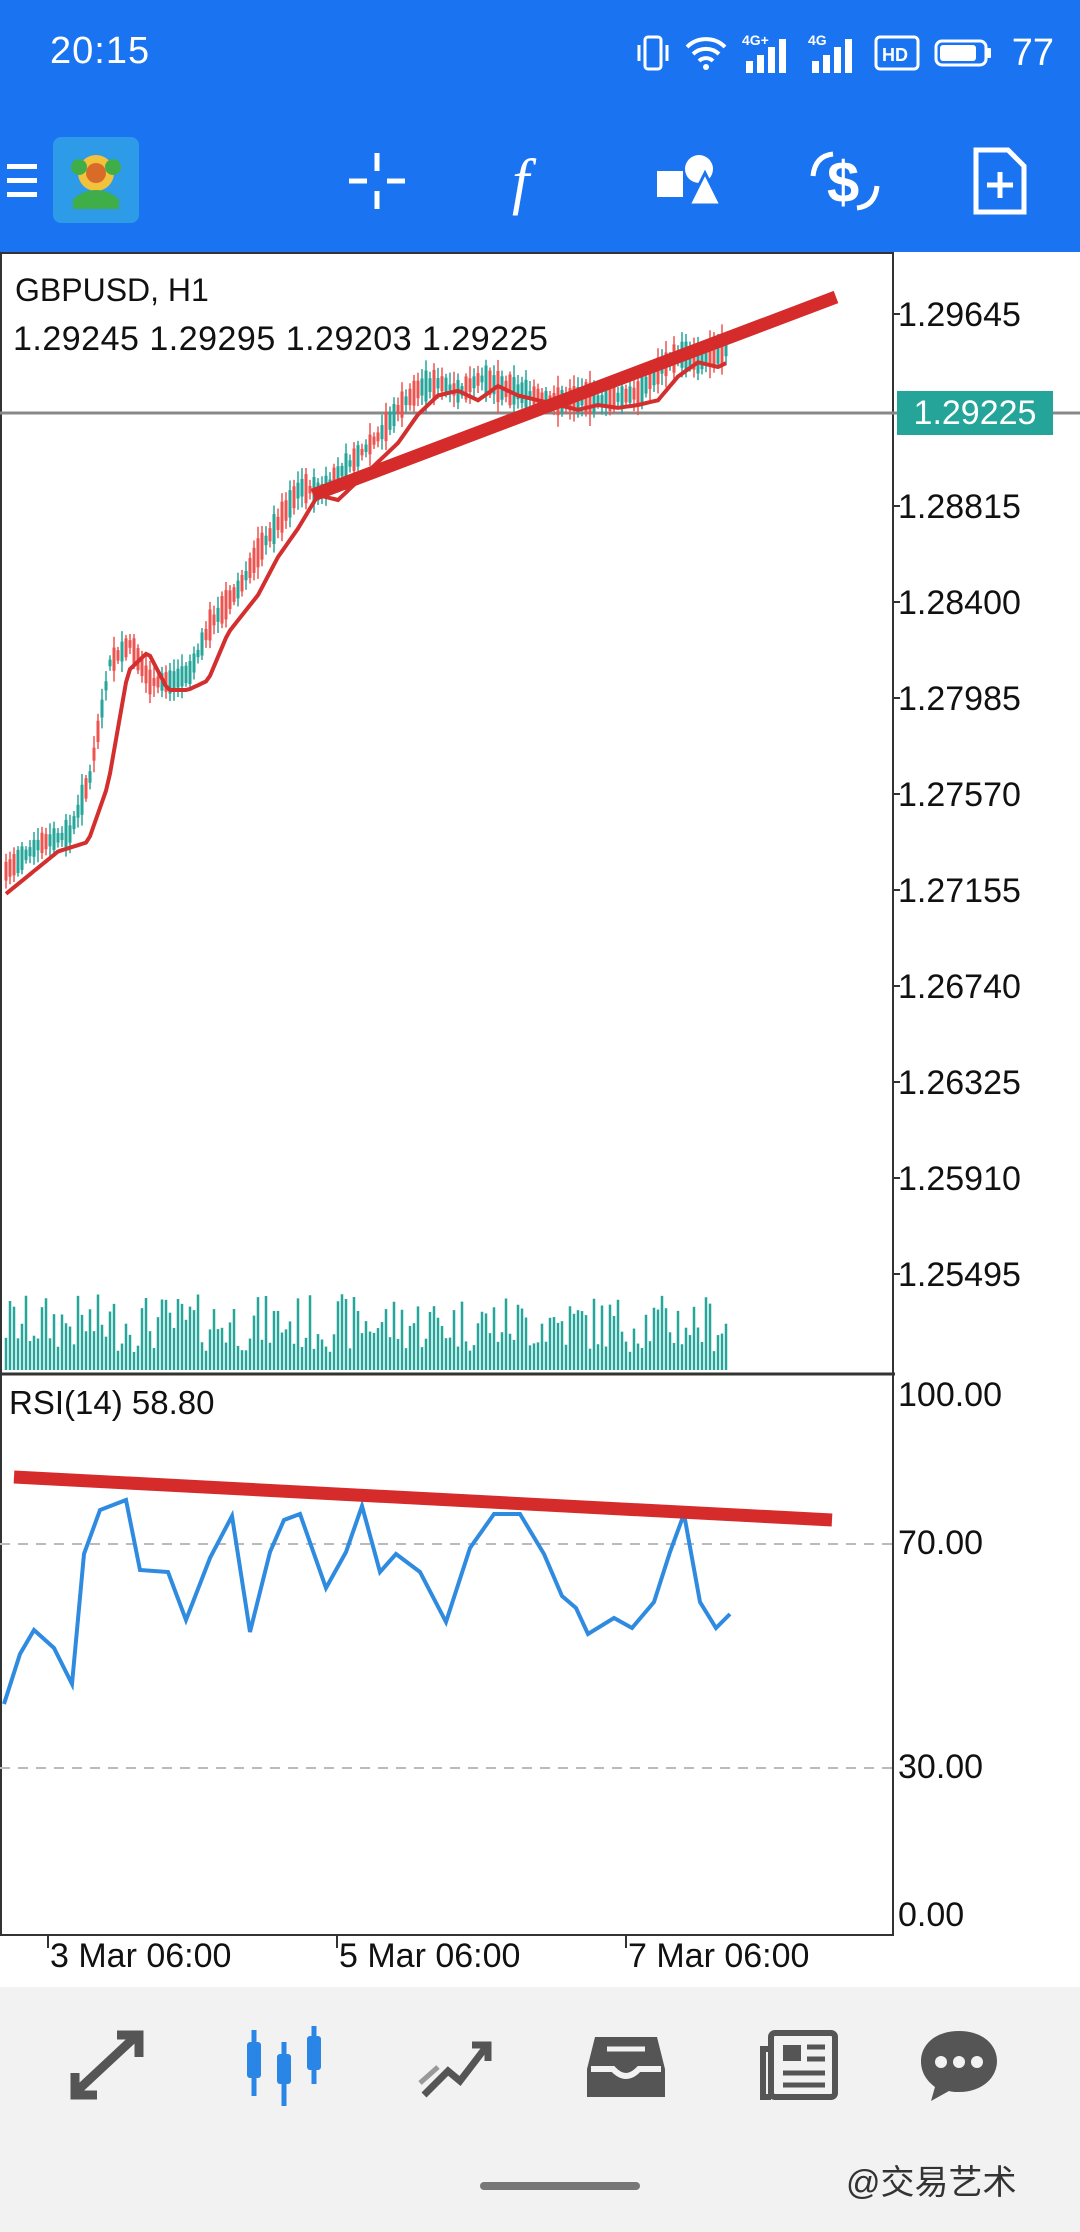  What do you see at coordinates (1032, 52) in the screenshot?
I see `battery-level: 77` at bounding box center [1032, 52].